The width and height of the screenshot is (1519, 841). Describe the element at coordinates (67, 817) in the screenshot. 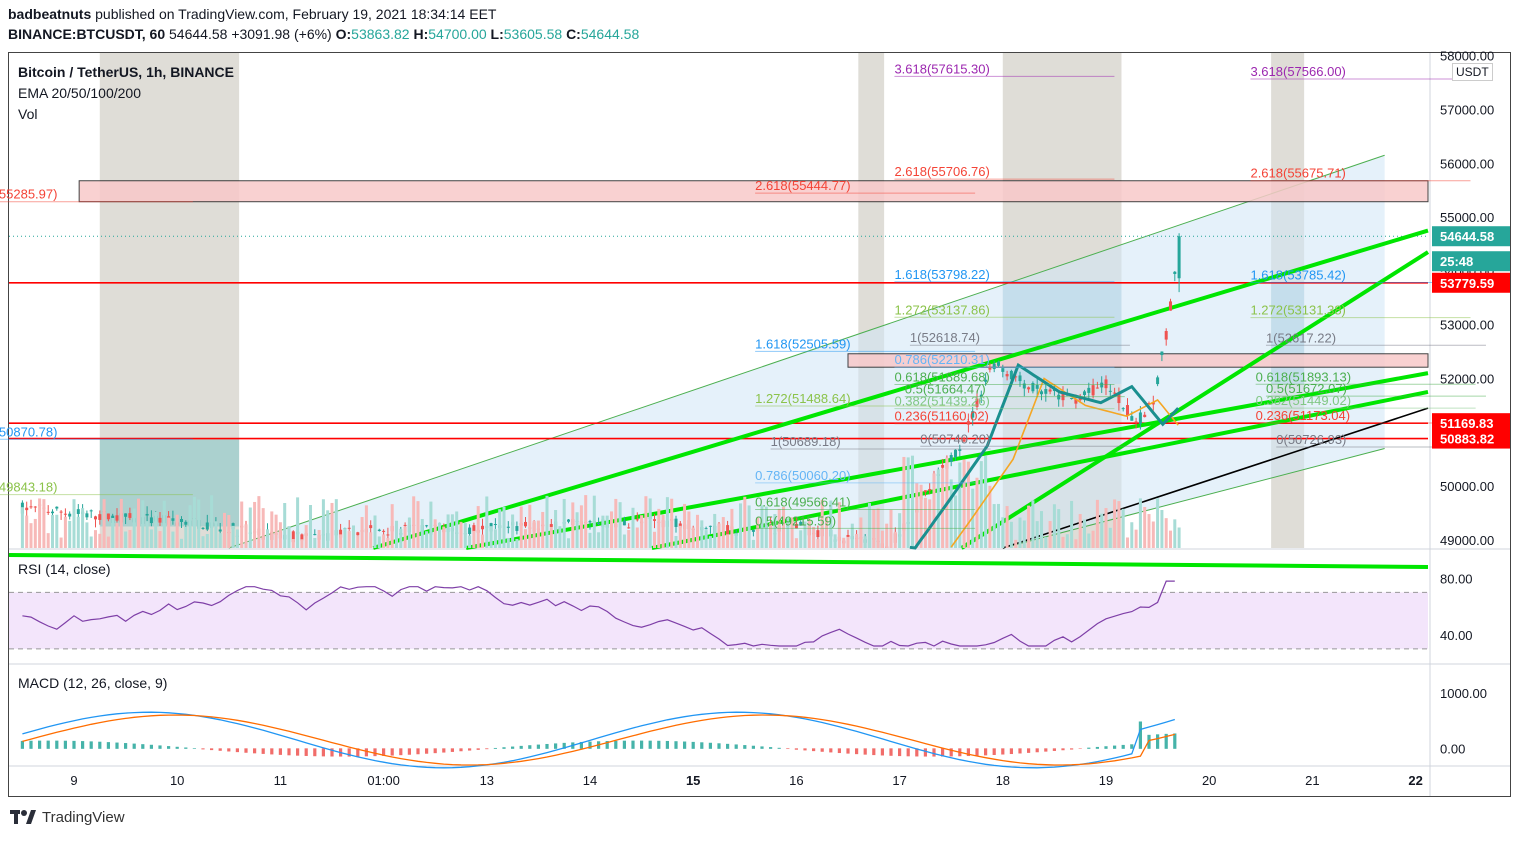

I see `footer-brand: TradingView` at that location.